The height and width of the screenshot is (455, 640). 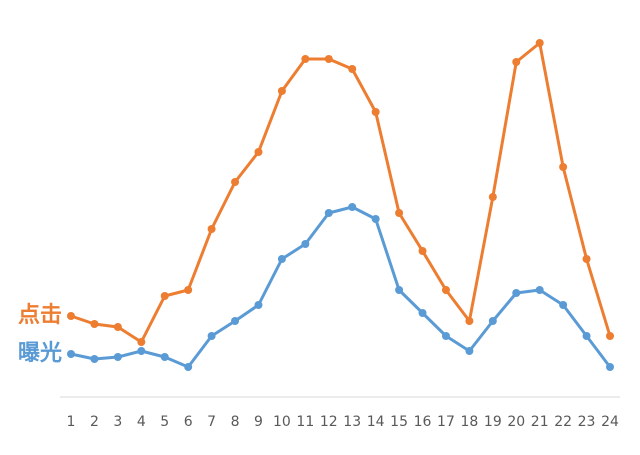 I want to click on x-tick-label: 4, so click(x=141, y=422).